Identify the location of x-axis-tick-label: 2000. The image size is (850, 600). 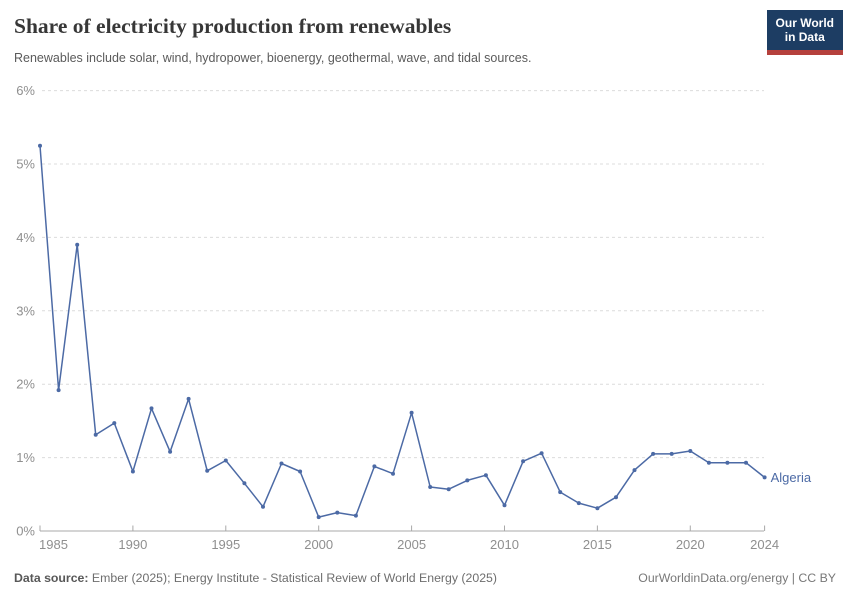
(318, 544).